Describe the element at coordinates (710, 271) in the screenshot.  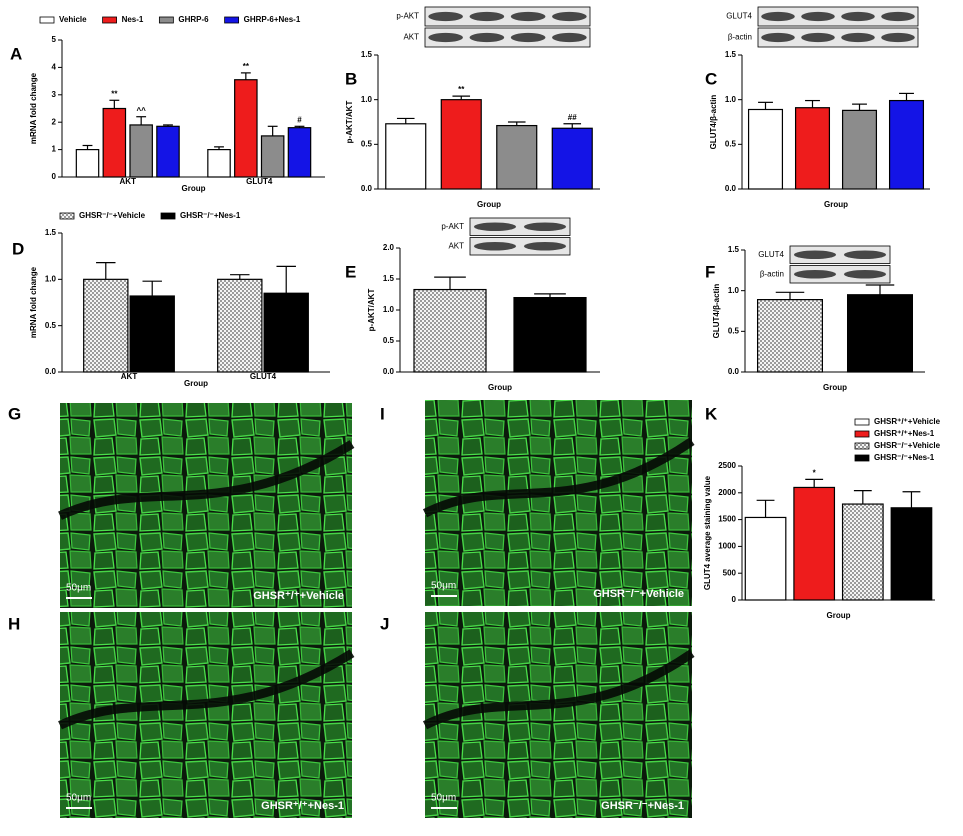
I see `panel-letter: F` at that location.